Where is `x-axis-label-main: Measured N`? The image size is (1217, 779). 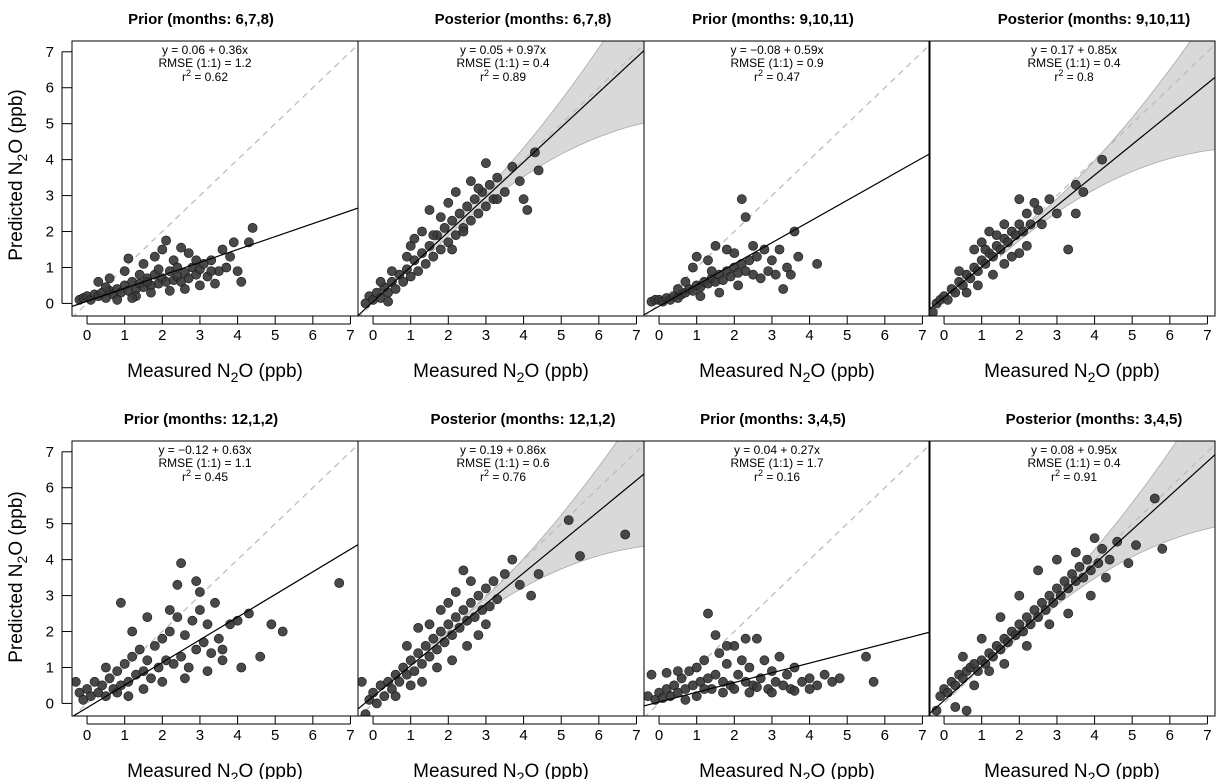
x-axis-label-main: Measured N is located at coordinates (751, 371).